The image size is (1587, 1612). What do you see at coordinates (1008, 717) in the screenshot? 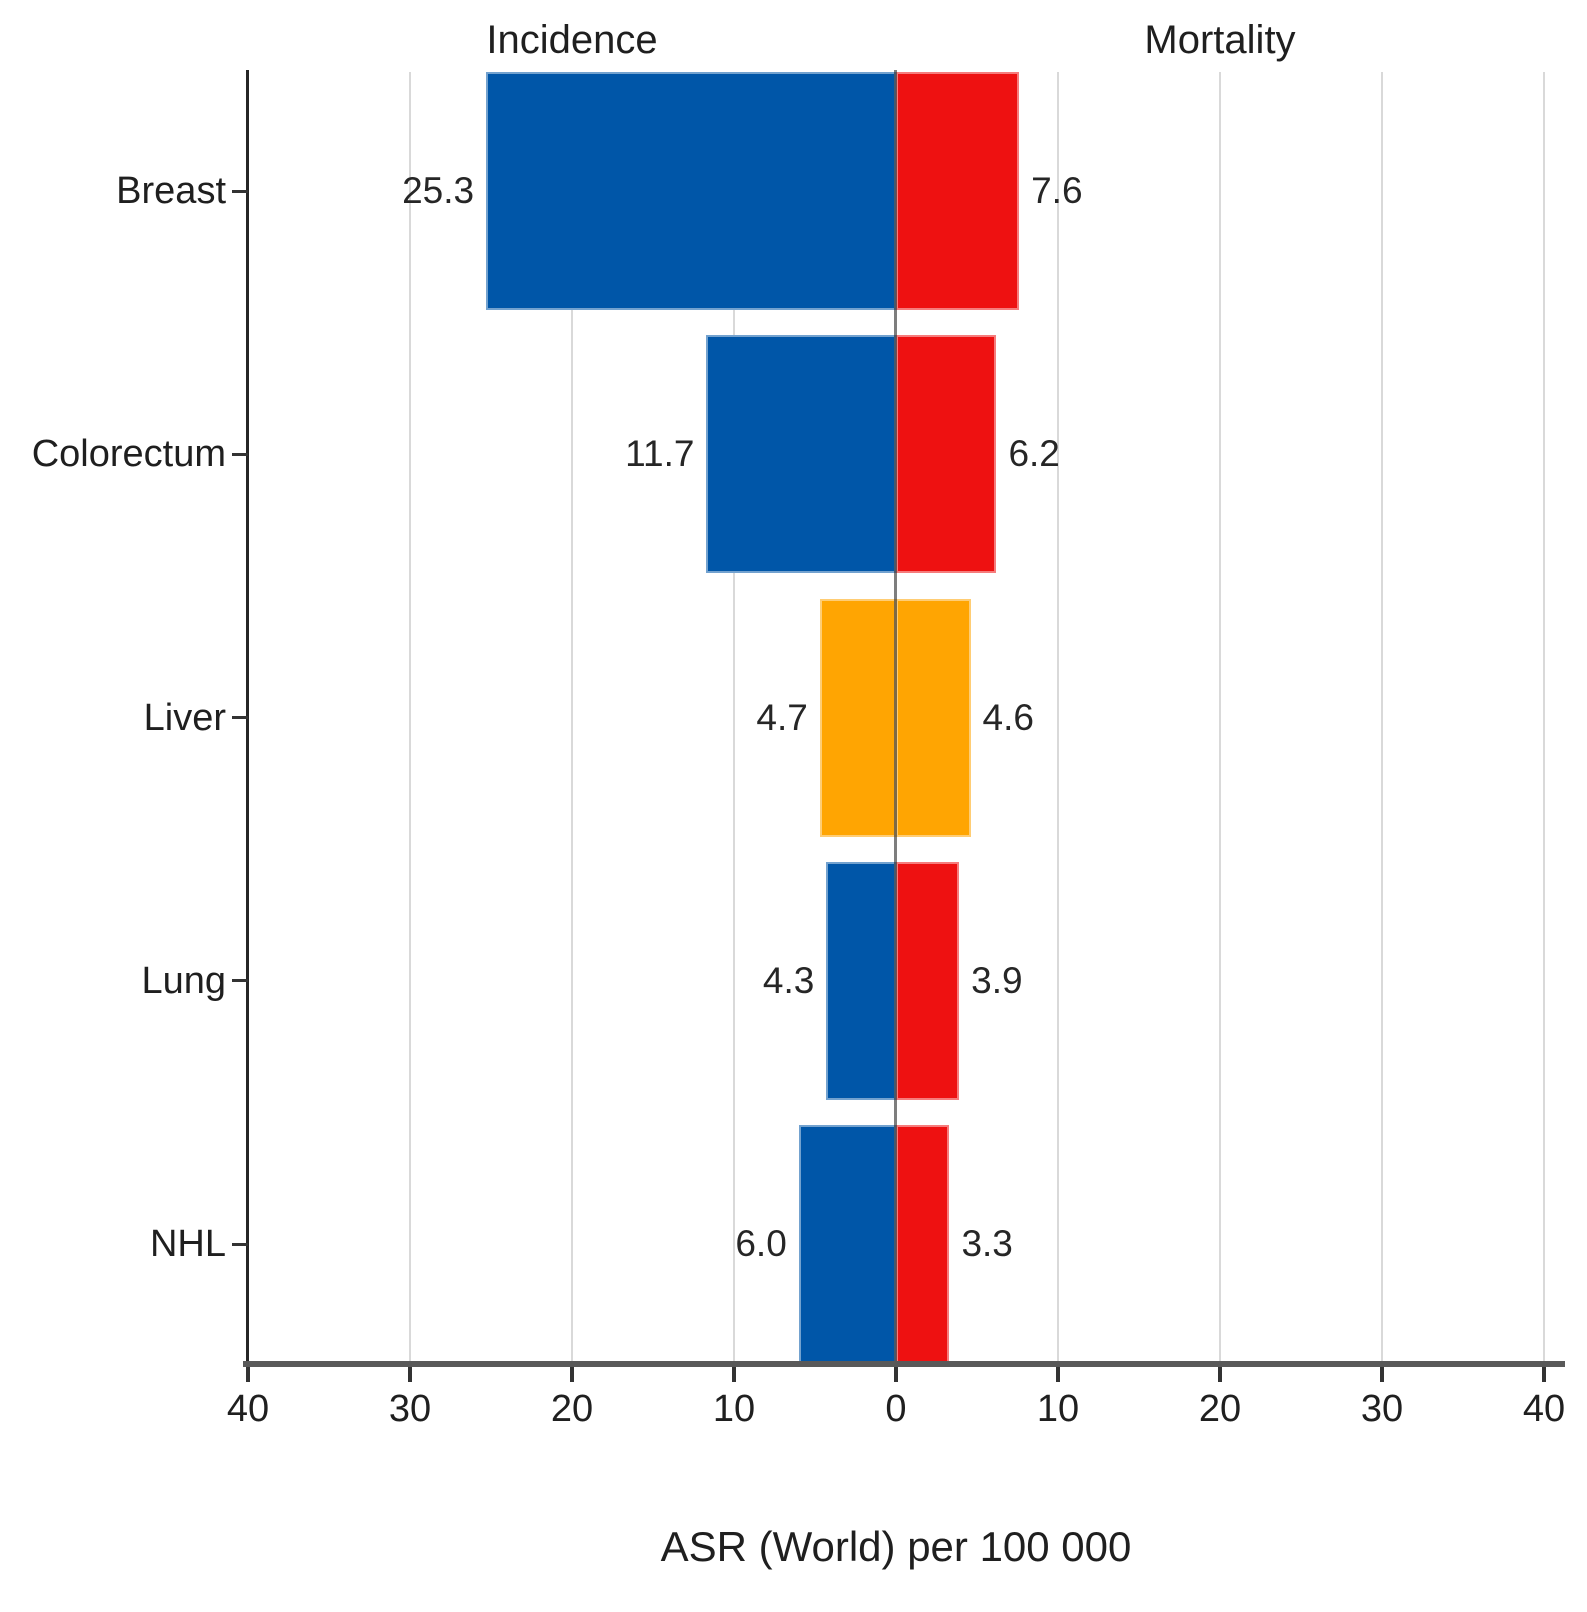
I see `mortality-value-label: 4.6` at bounding box center [1008, 717].